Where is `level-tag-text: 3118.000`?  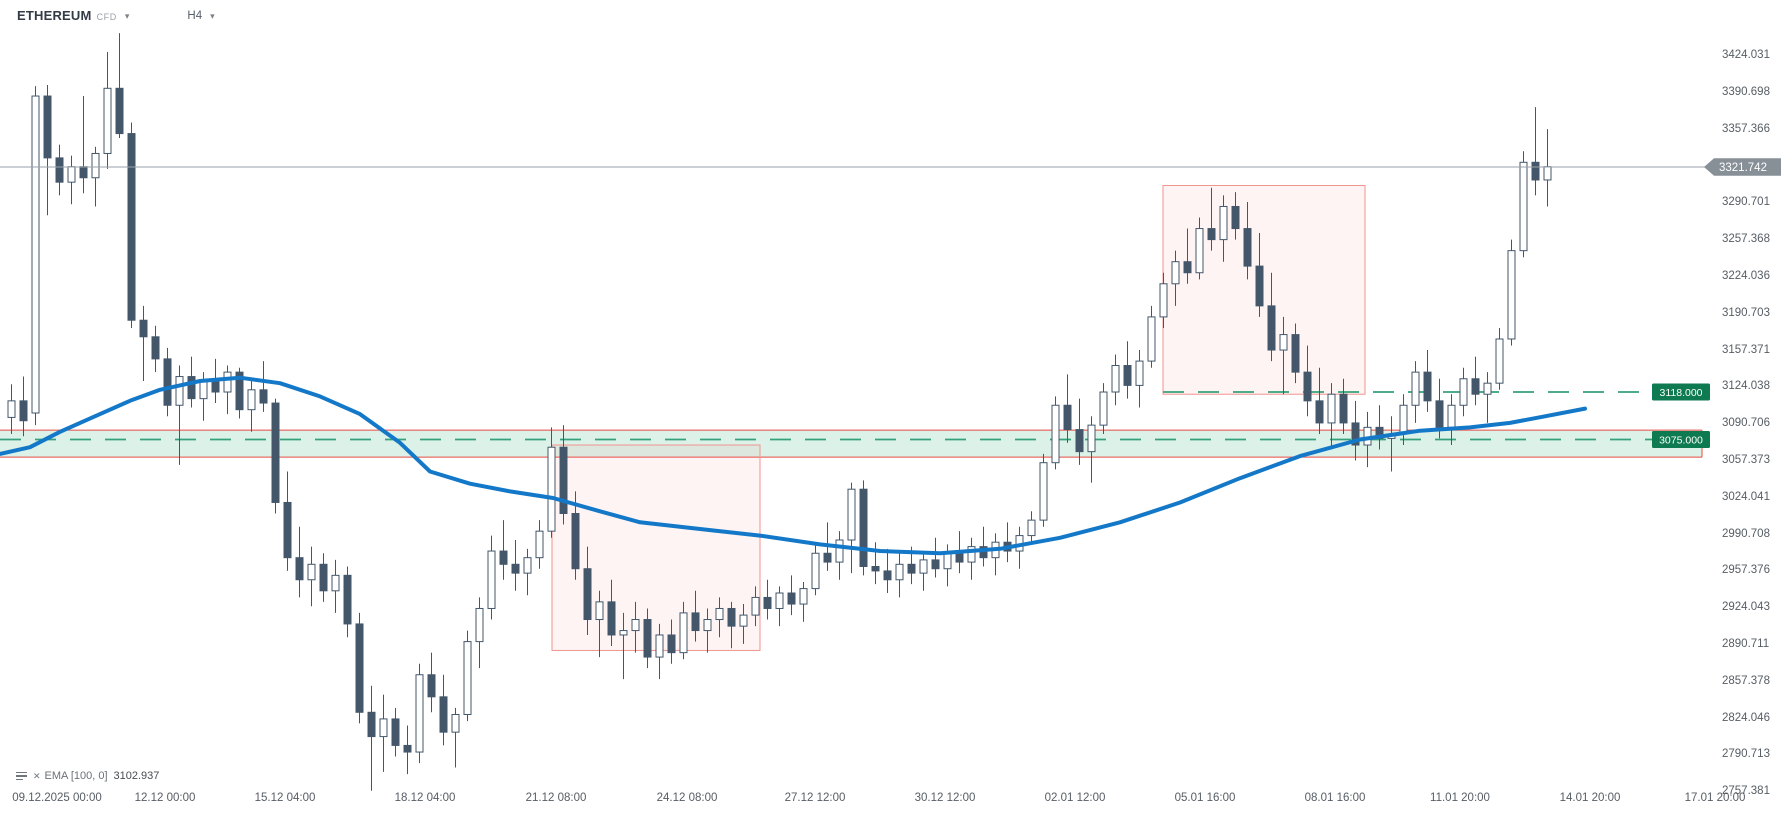 level-tag-text: 3118.000 is located at coordinates (1680, 393).